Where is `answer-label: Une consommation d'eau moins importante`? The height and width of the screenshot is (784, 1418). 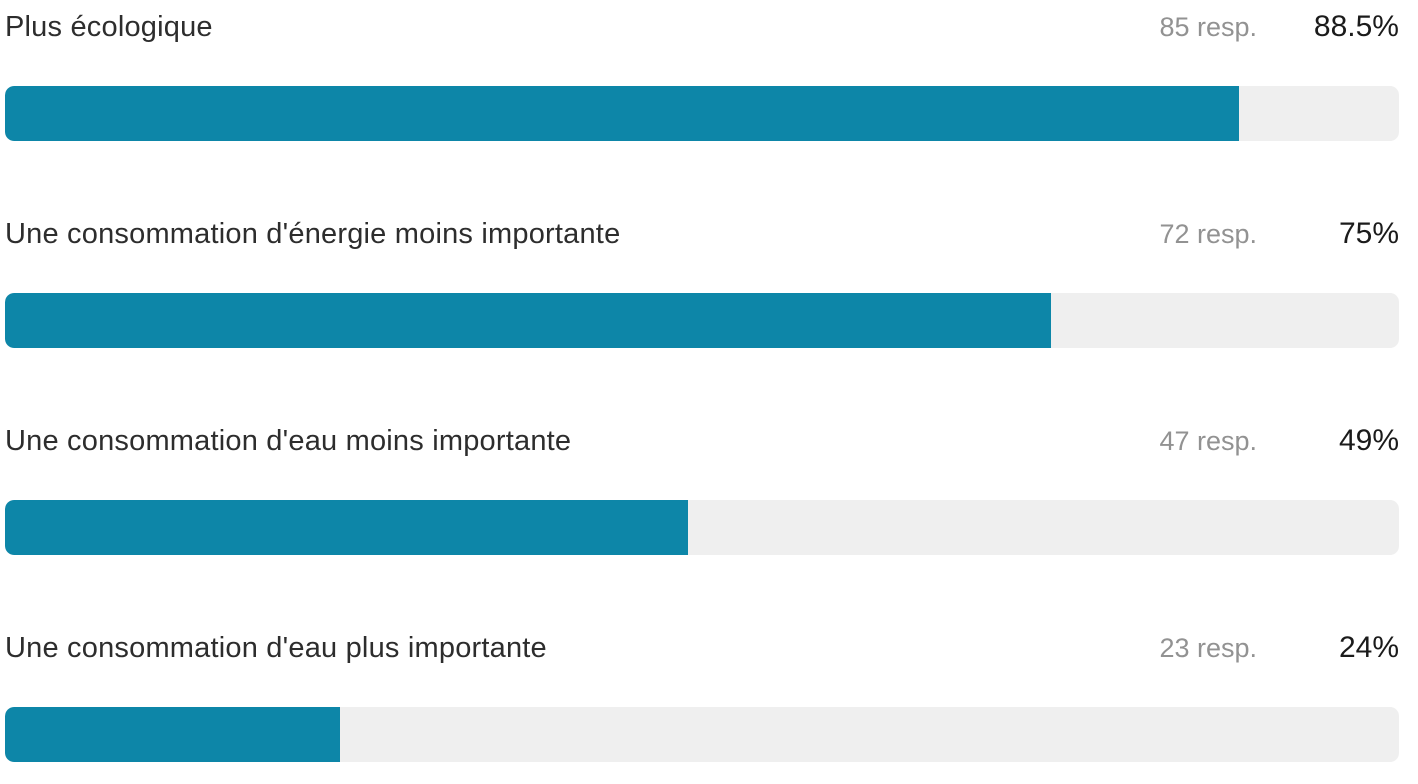
answer-label: Une consommation d'eau moins importante is located at coordinates (288, 441).